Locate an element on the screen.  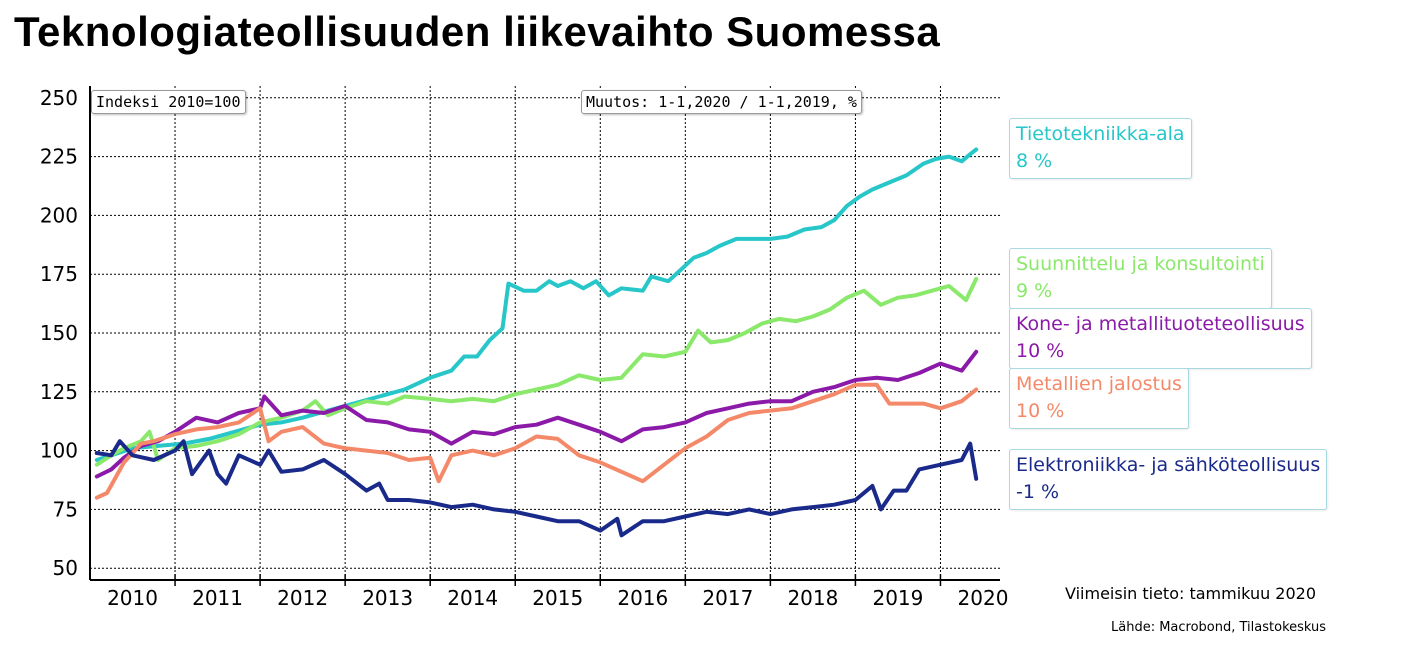
y-tick-label: 250 is located at coordinates (59, 98).